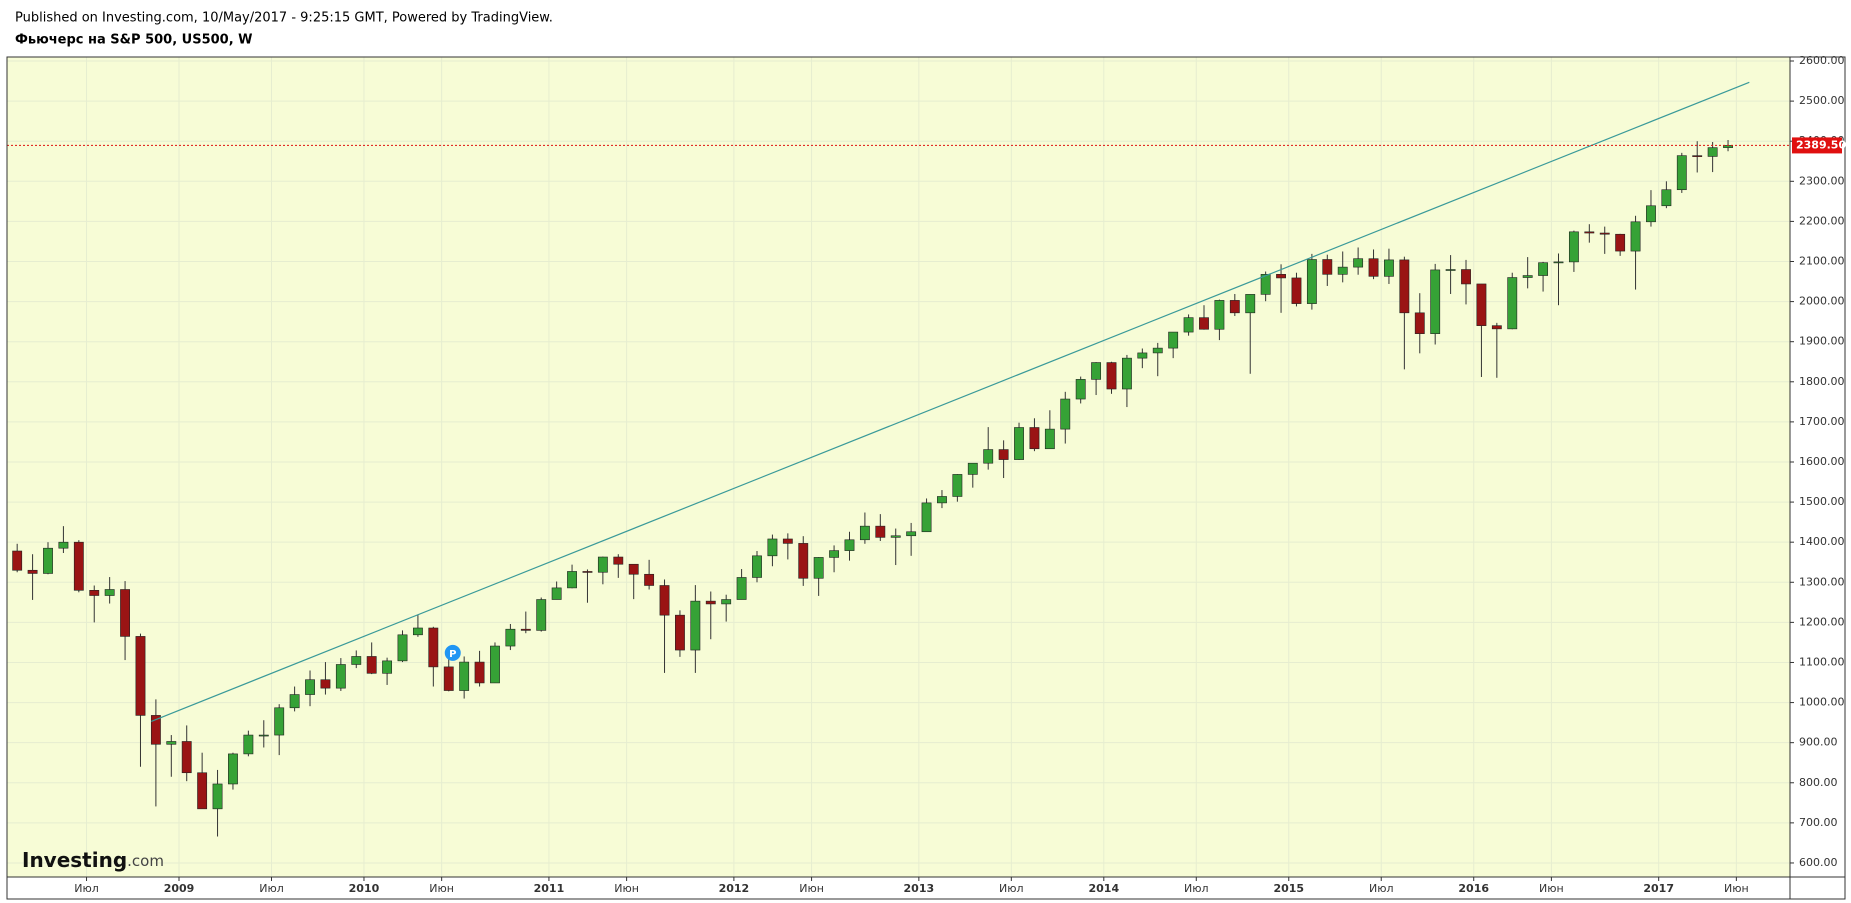  What do you see at coordinates (452, 654) in the screenshot?
I see `marker-label: P` at bounding box center [452, 654].